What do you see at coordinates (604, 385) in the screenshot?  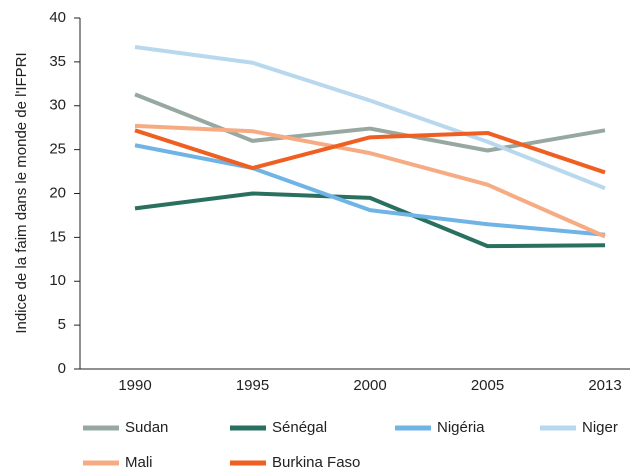 I see `x-tick-label: 2013` at bounding box center [604, 385].